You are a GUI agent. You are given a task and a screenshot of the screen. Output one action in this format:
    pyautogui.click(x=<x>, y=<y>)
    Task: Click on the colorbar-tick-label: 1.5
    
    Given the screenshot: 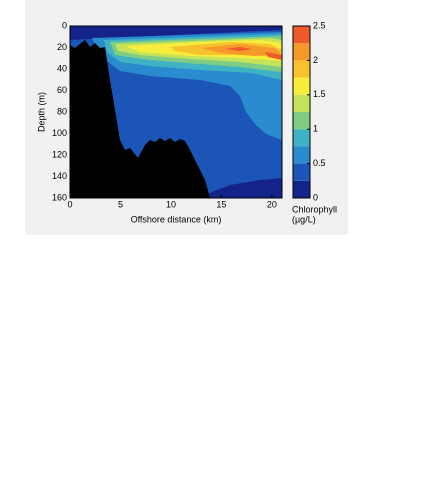 What is the action you would take?
    pyautogui.click(x=319, y=94)
    